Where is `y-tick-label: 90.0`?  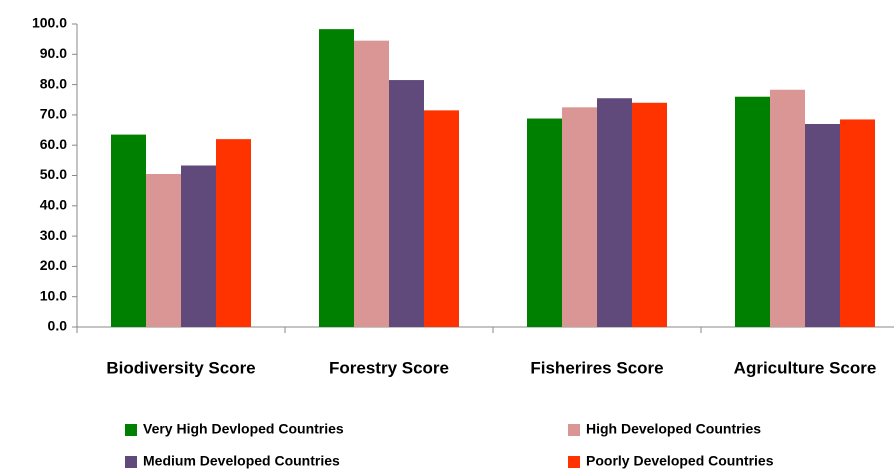
y-tick-label: 90.0 is located at coordinates (53, 53).